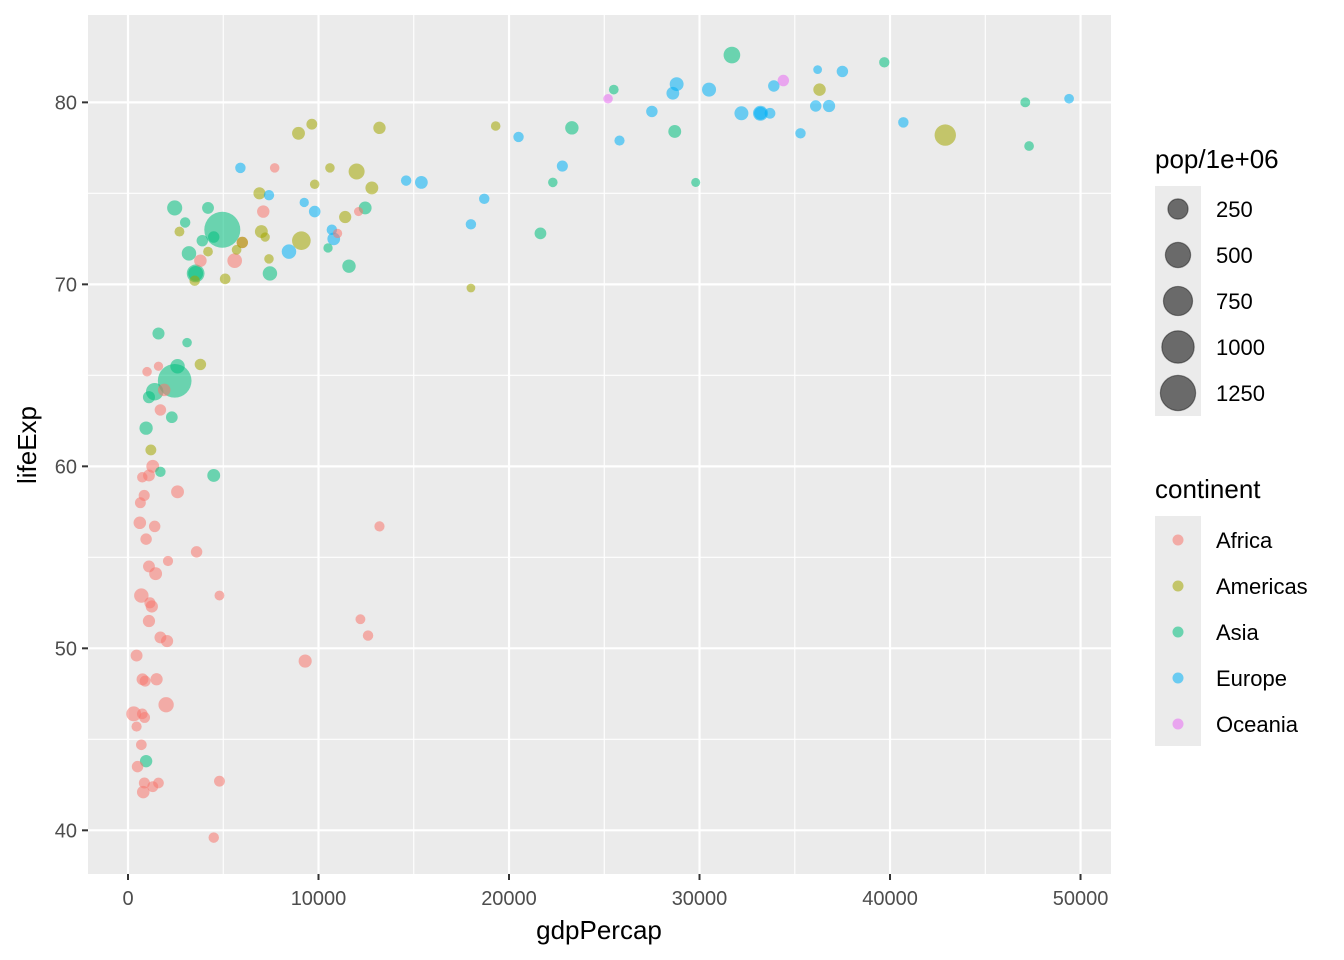 The image size is (1344, 960). I want to click on x-tick-label: 10000, so click(319, 899).